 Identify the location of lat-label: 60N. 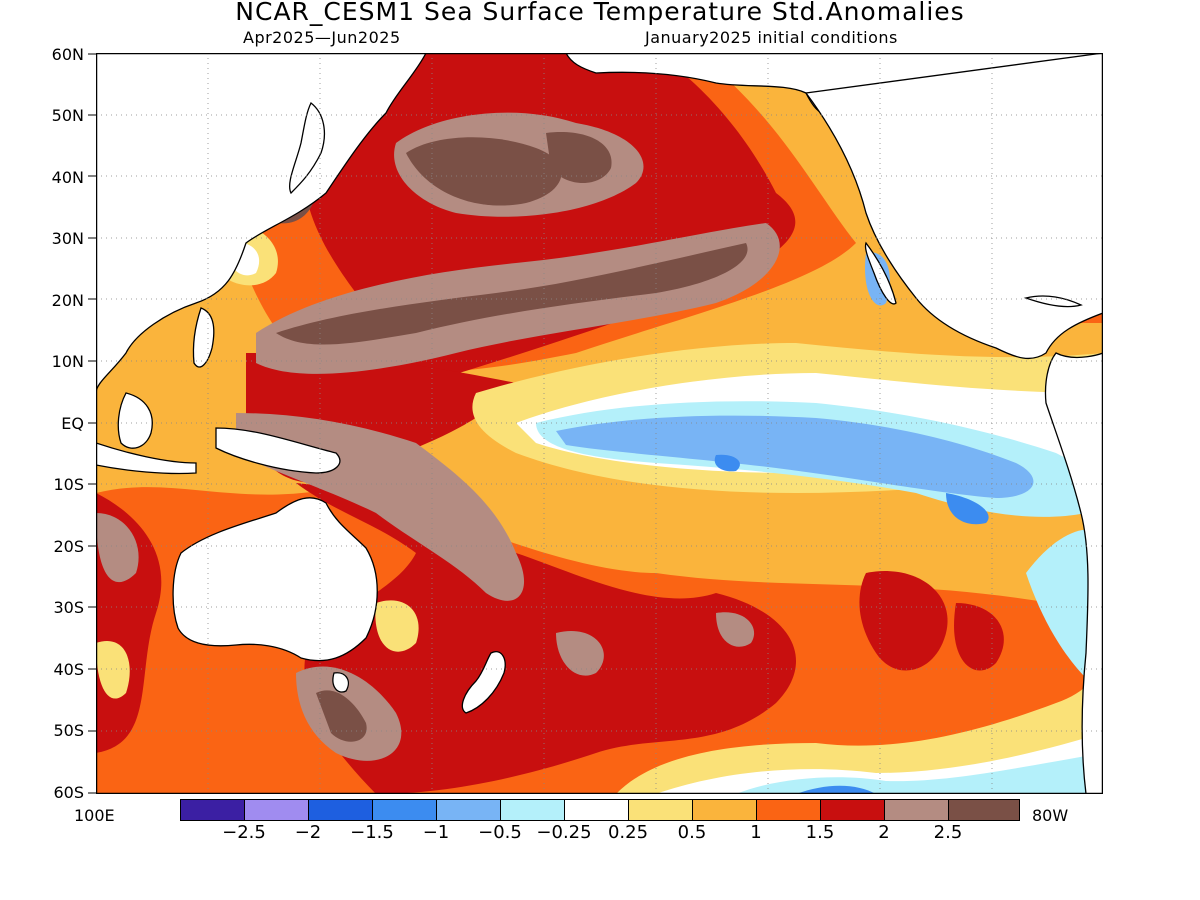
(67, 54).